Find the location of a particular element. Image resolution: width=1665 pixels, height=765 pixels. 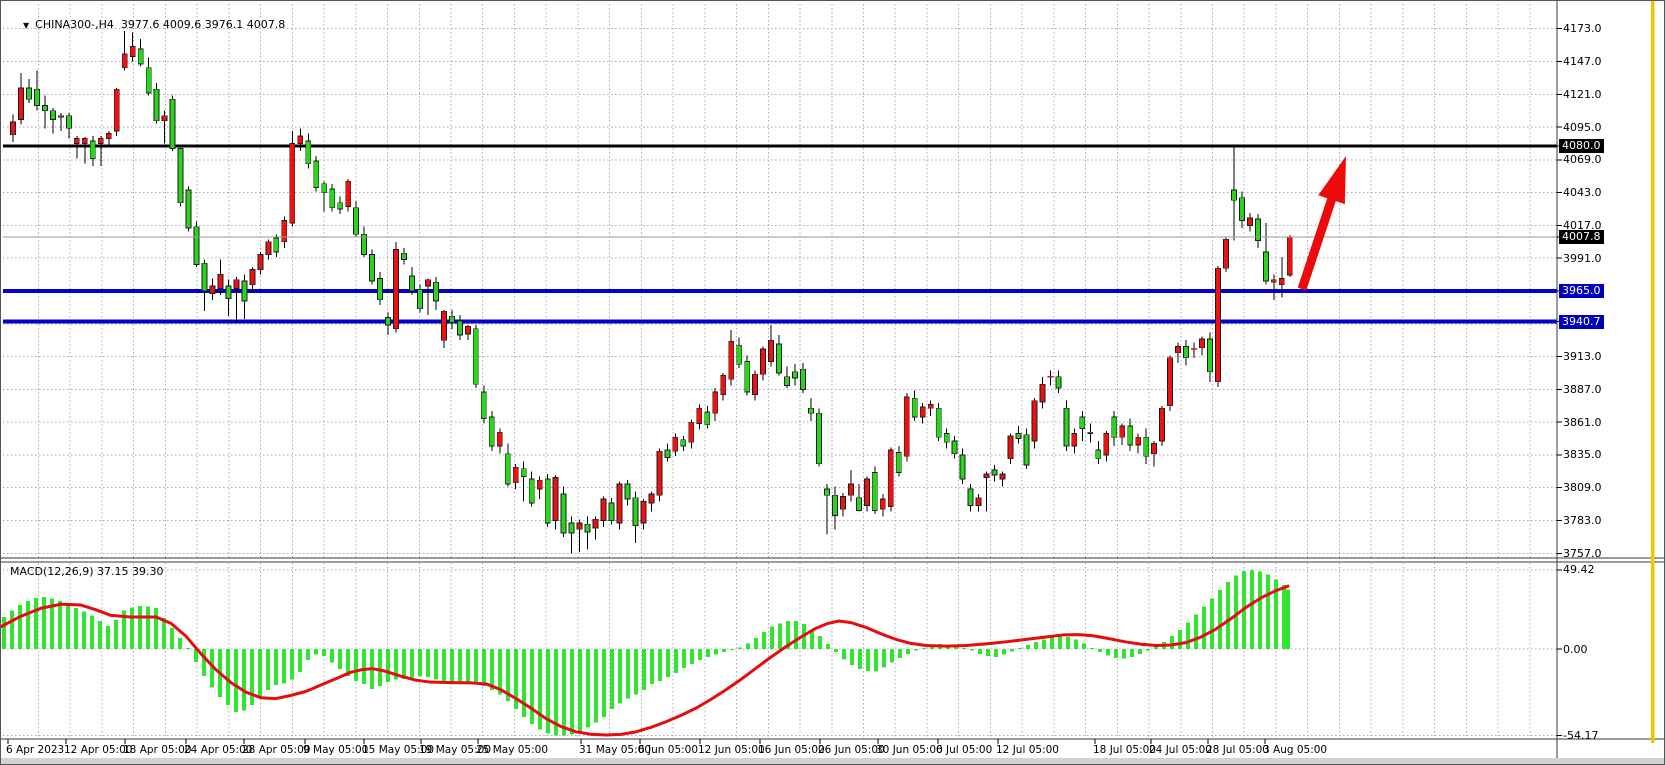

time-axis-label: 12 Jun 05:00 is located at coordinates (731, 750).